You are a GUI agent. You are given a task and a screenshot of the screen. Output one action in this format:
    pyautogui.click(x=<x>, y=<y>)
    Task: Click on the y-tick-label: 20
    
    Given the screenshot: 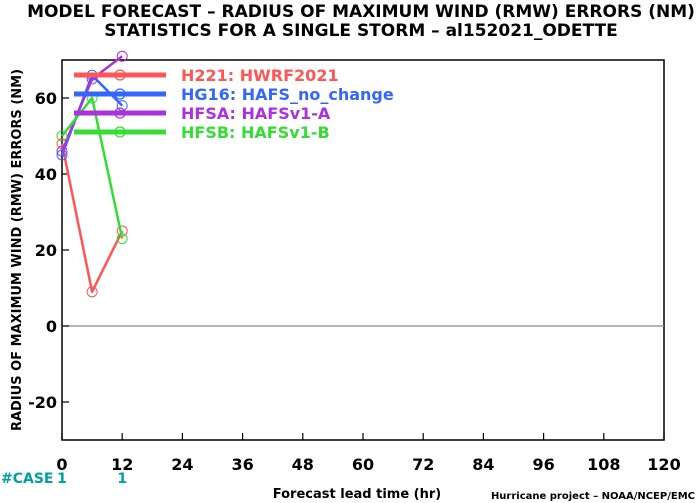 What is the action you would take?
    pyautogui.click(x=46, y=250)
    